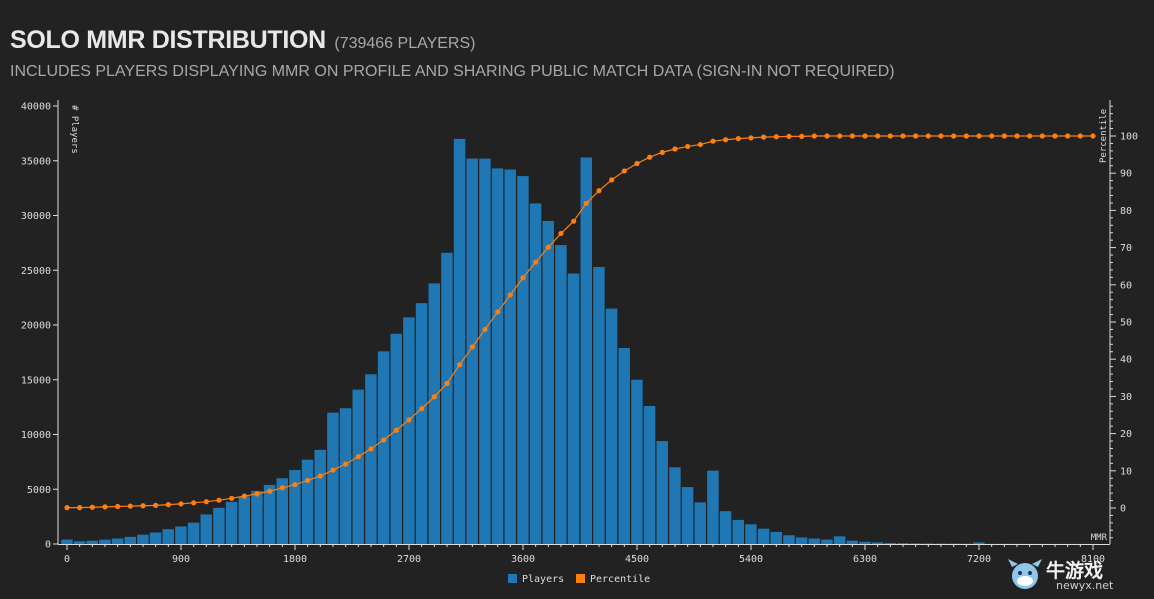 Image resolution: width=1154 pixels, height=599 pixels. I want to click on x-tick-label: 8100, so click(1093, 559).